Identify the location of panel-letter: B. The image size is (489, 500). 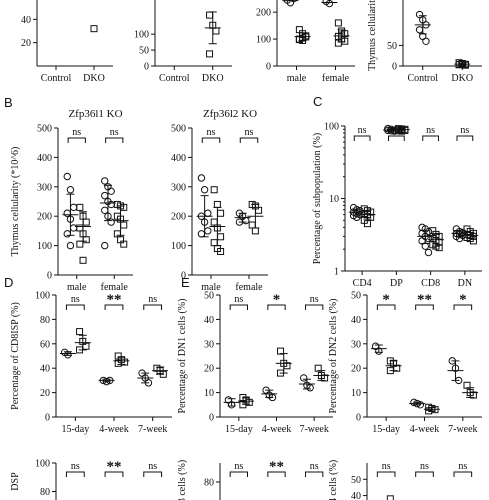
(8, 102).